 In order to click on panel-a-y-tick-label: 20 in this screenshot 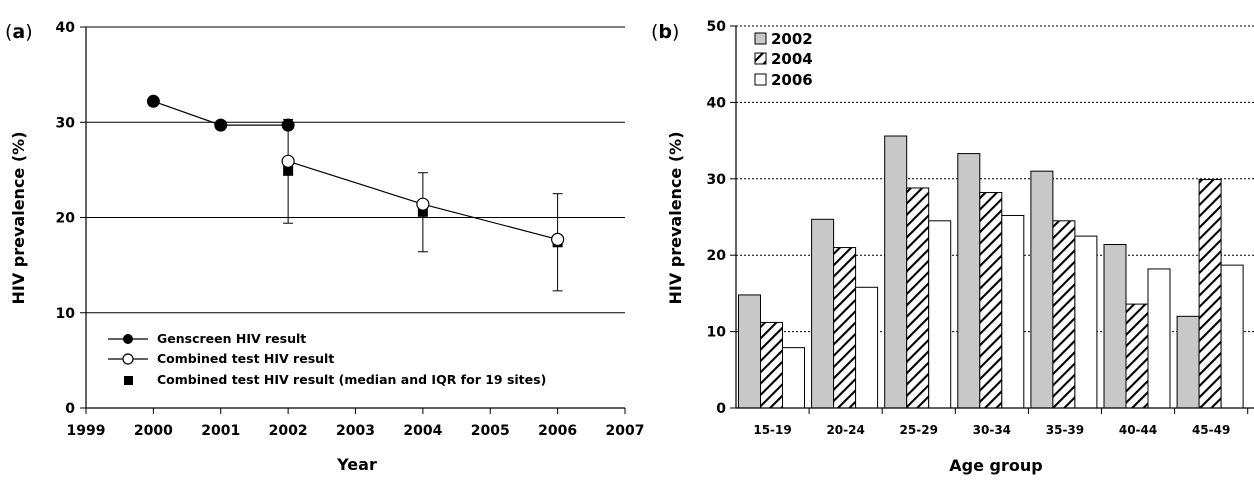, I will do `click(66, 219)`.